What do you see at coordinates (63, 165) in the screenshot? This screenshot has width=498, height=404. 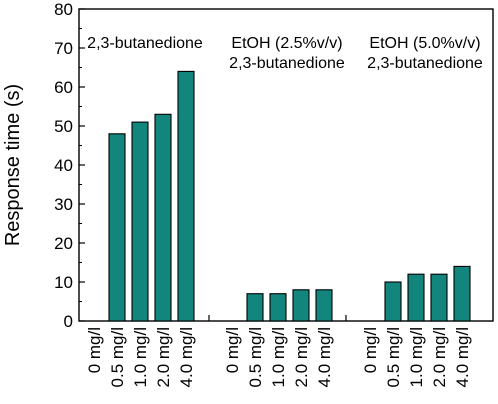 I see `y-tick-label: 40` at bounding box center [63, 165].